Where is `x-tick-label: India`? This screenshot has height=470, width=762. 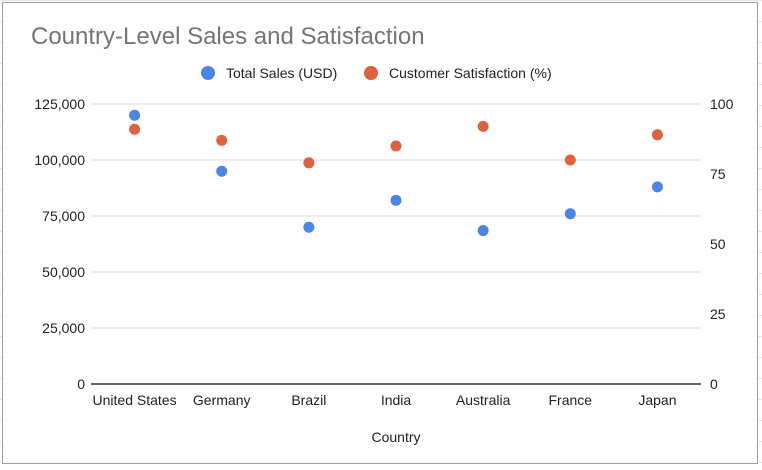 x-tick-label: India is located at coordinates (396, 400).